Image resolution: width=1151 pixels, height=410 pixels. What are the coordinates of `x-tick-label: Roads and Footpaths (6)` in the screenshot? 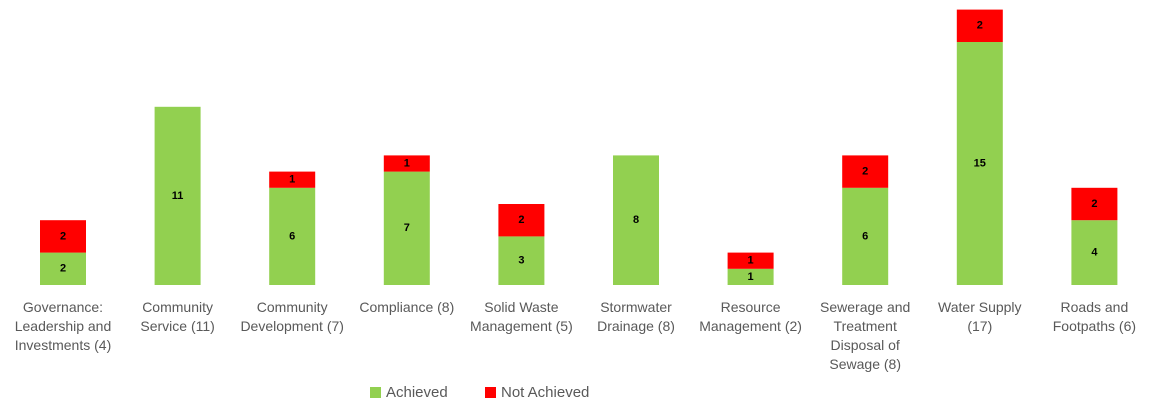 It's located at (1094, 316).